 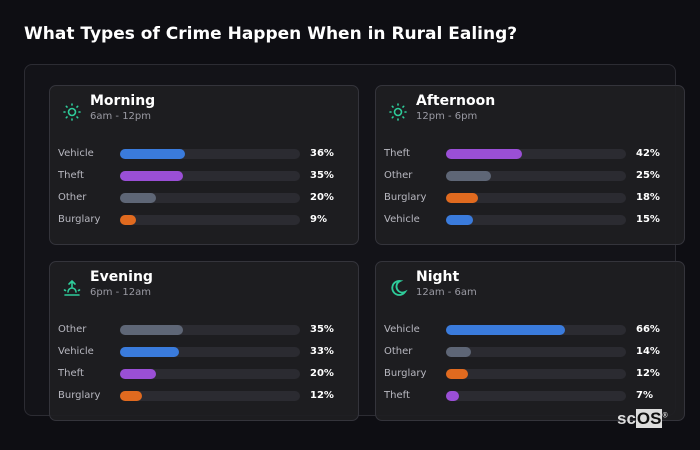 I want to click on time-range: 12am - 6am, so click(x=446, y=292).